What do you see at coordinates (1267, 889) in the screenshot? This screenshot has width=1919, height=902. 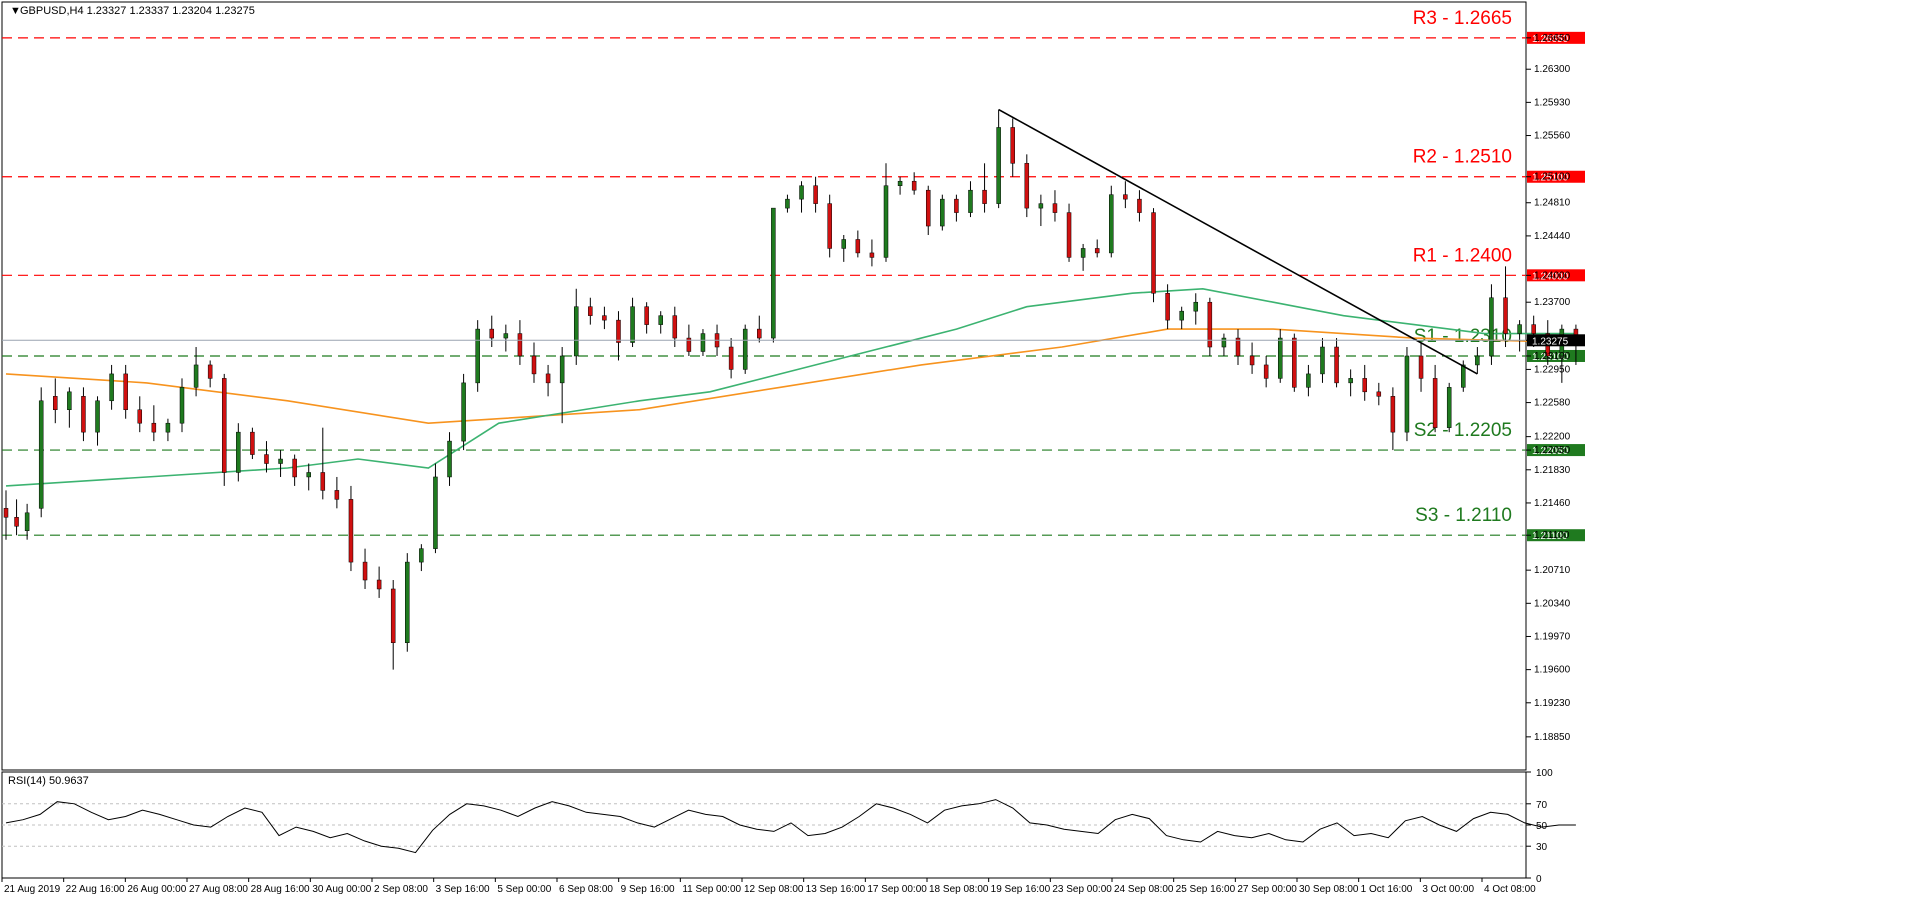 I see `time-tick-label: 27 Sep 00:00` at bounding box center [1267, 889].